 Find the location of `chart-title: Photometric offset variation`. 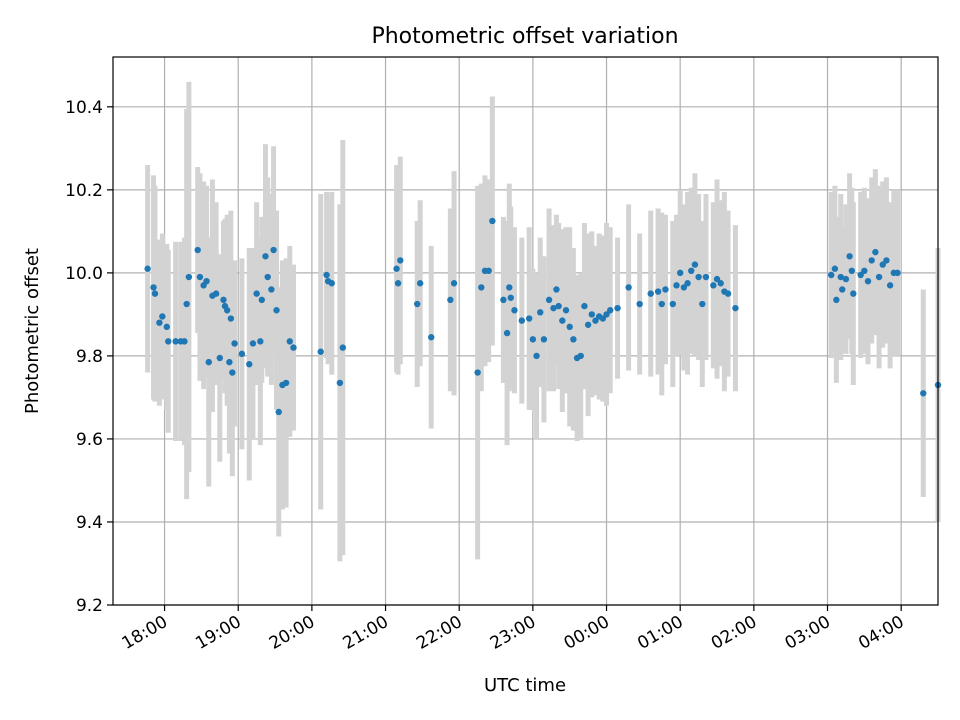

chart-title: Photometric offset variation is located at coordinates (524, 36).